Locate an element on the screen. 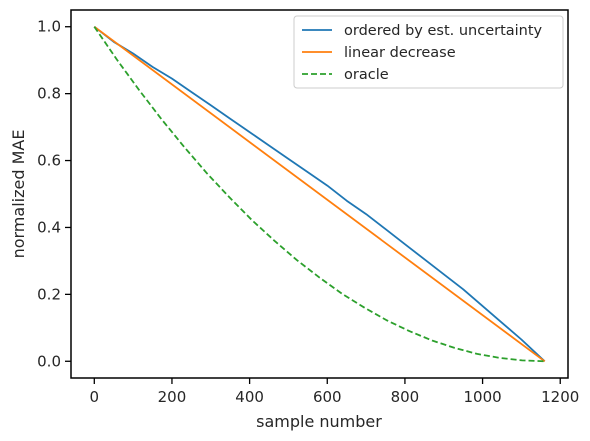 The image size is (590, 441). legend-box is located at coordinates (428, 52).